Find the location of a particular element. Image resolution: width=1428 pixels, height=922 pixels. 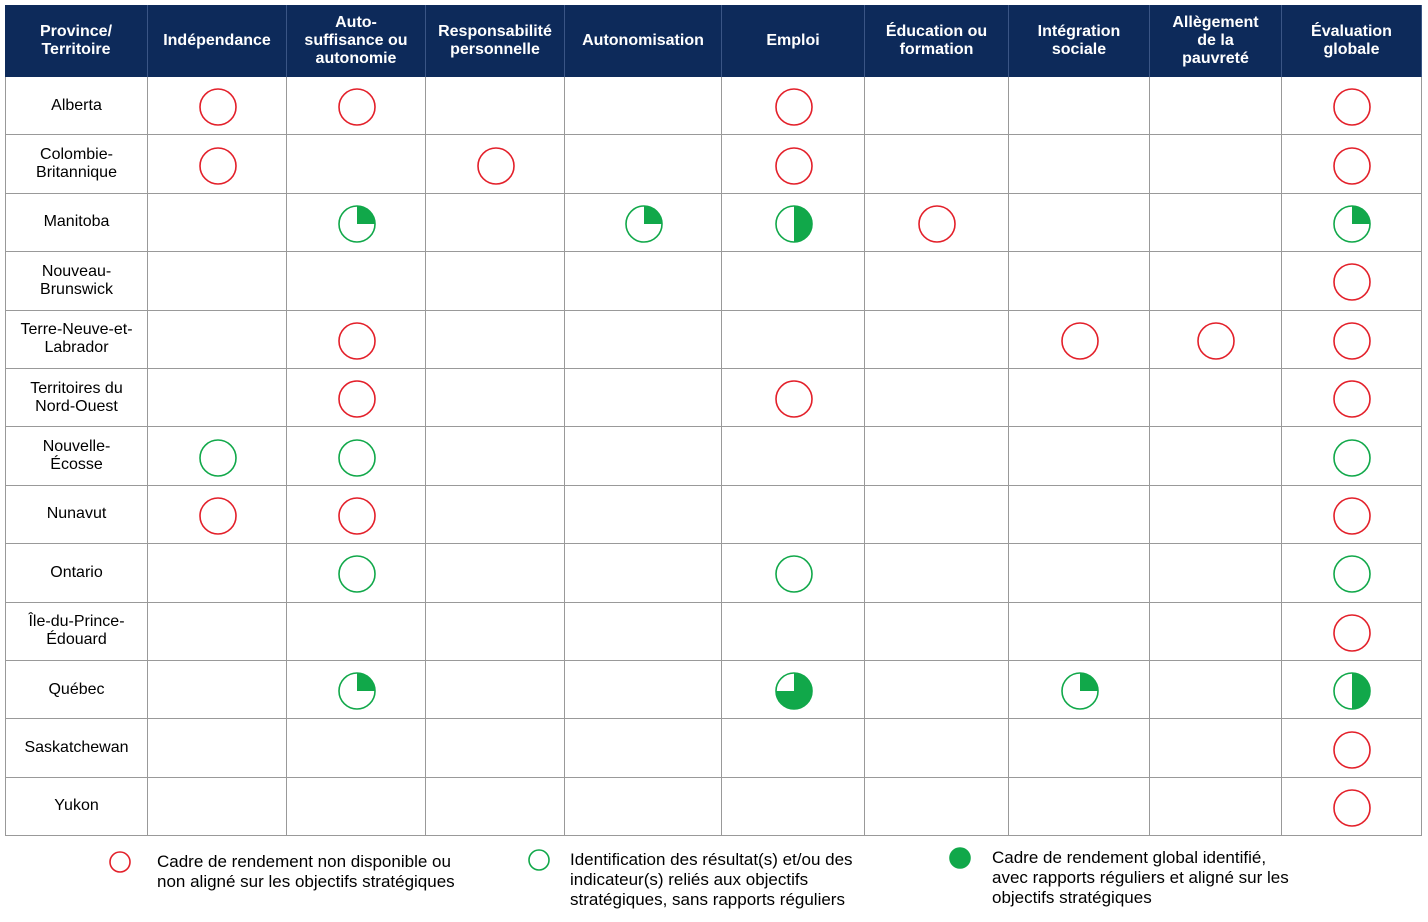

row-label: Colombie- Britannique is located at coordinates (76, 164).